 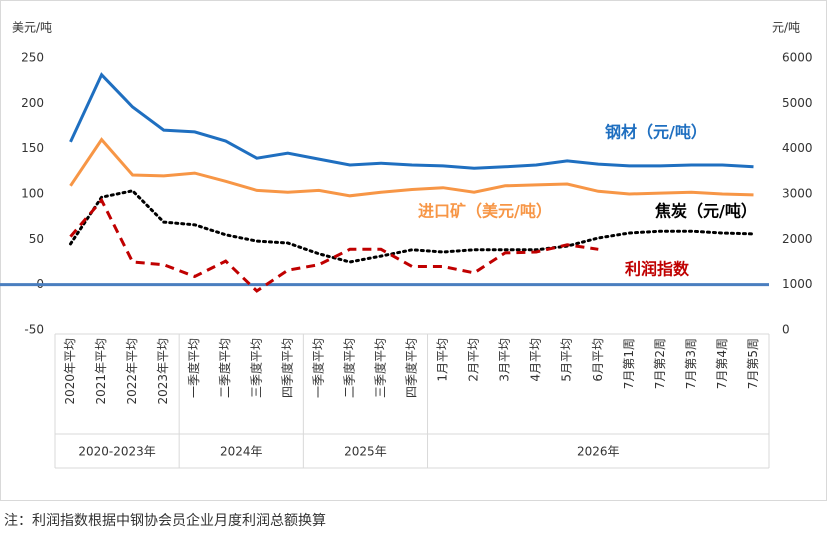 What do you see at coordinates (32, 148) in the screenshot?
I see `y-tick-label: 150` at bounding box center [32, 148].